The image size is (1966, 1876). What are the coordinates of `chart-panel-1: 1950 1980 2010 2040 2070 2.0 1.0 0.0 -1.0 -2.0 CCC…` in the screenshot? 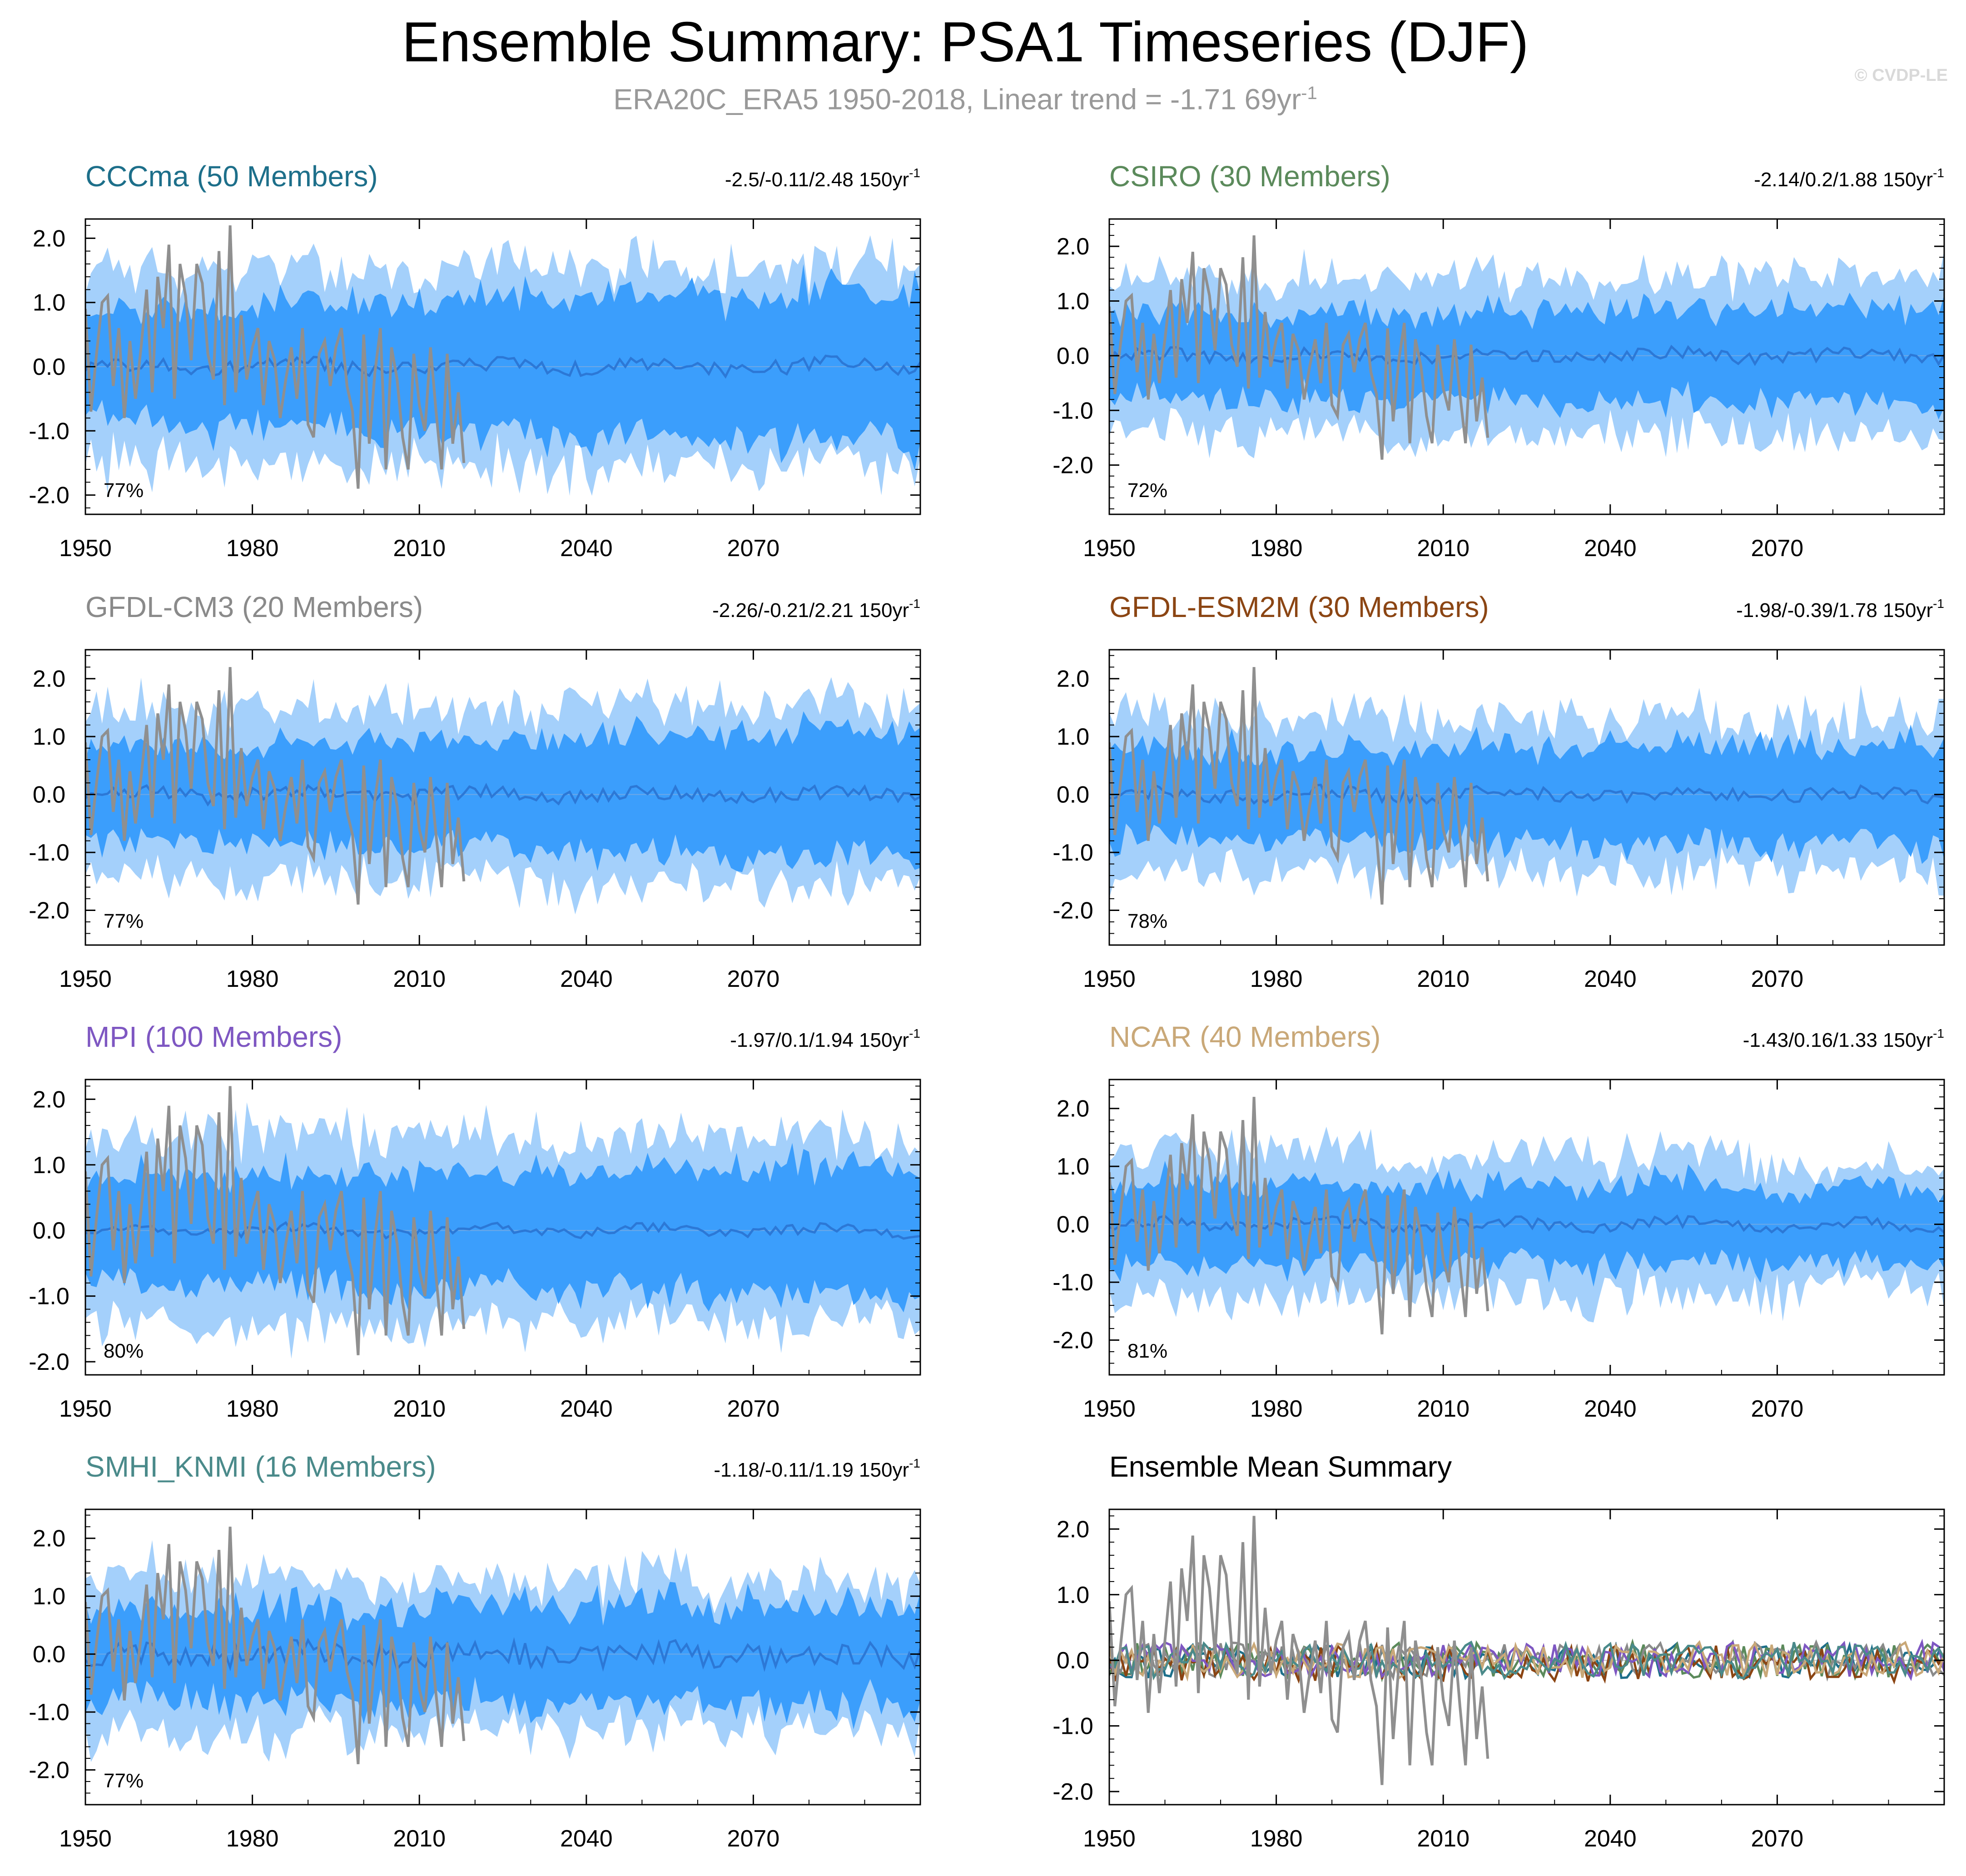 It's located at (475, 361).